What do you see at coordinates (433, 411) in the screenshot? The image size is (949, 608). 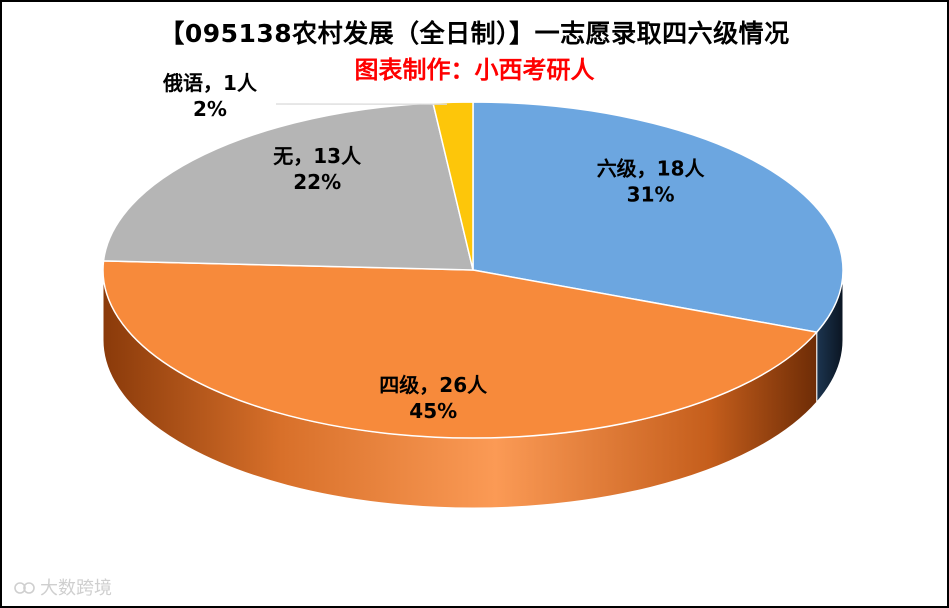 I see `percent-label-2: 45%` at bounding box center [433, 411].